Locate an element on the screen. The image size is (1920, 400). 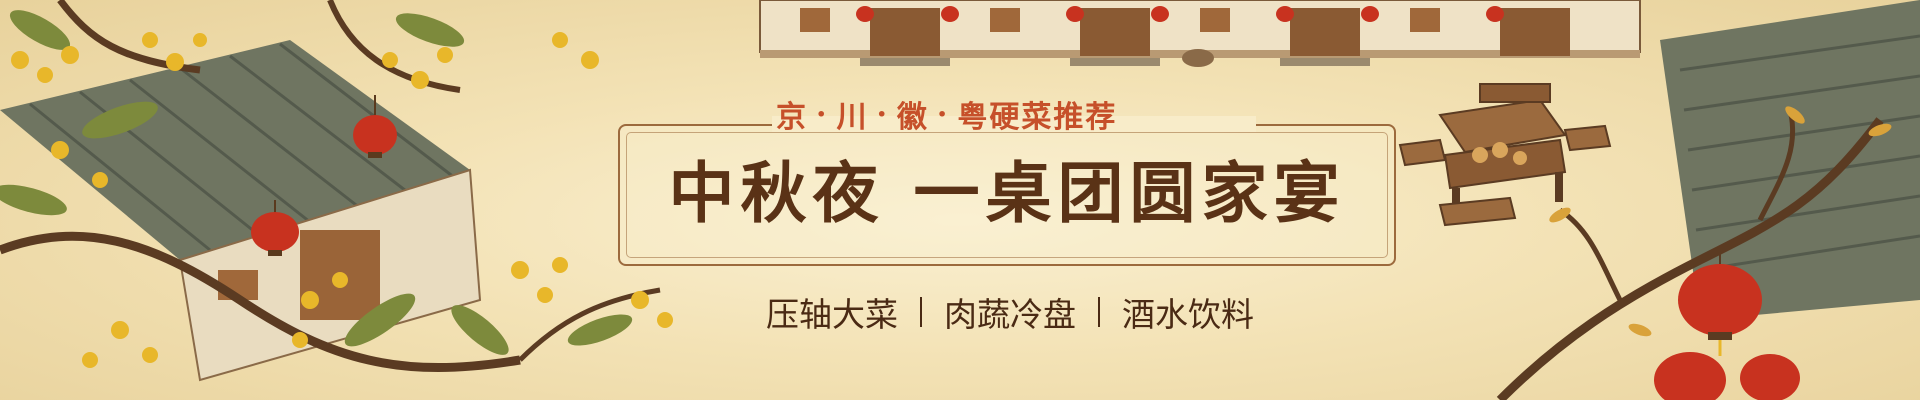
left-lanterns is located at coordinates (324, 175).